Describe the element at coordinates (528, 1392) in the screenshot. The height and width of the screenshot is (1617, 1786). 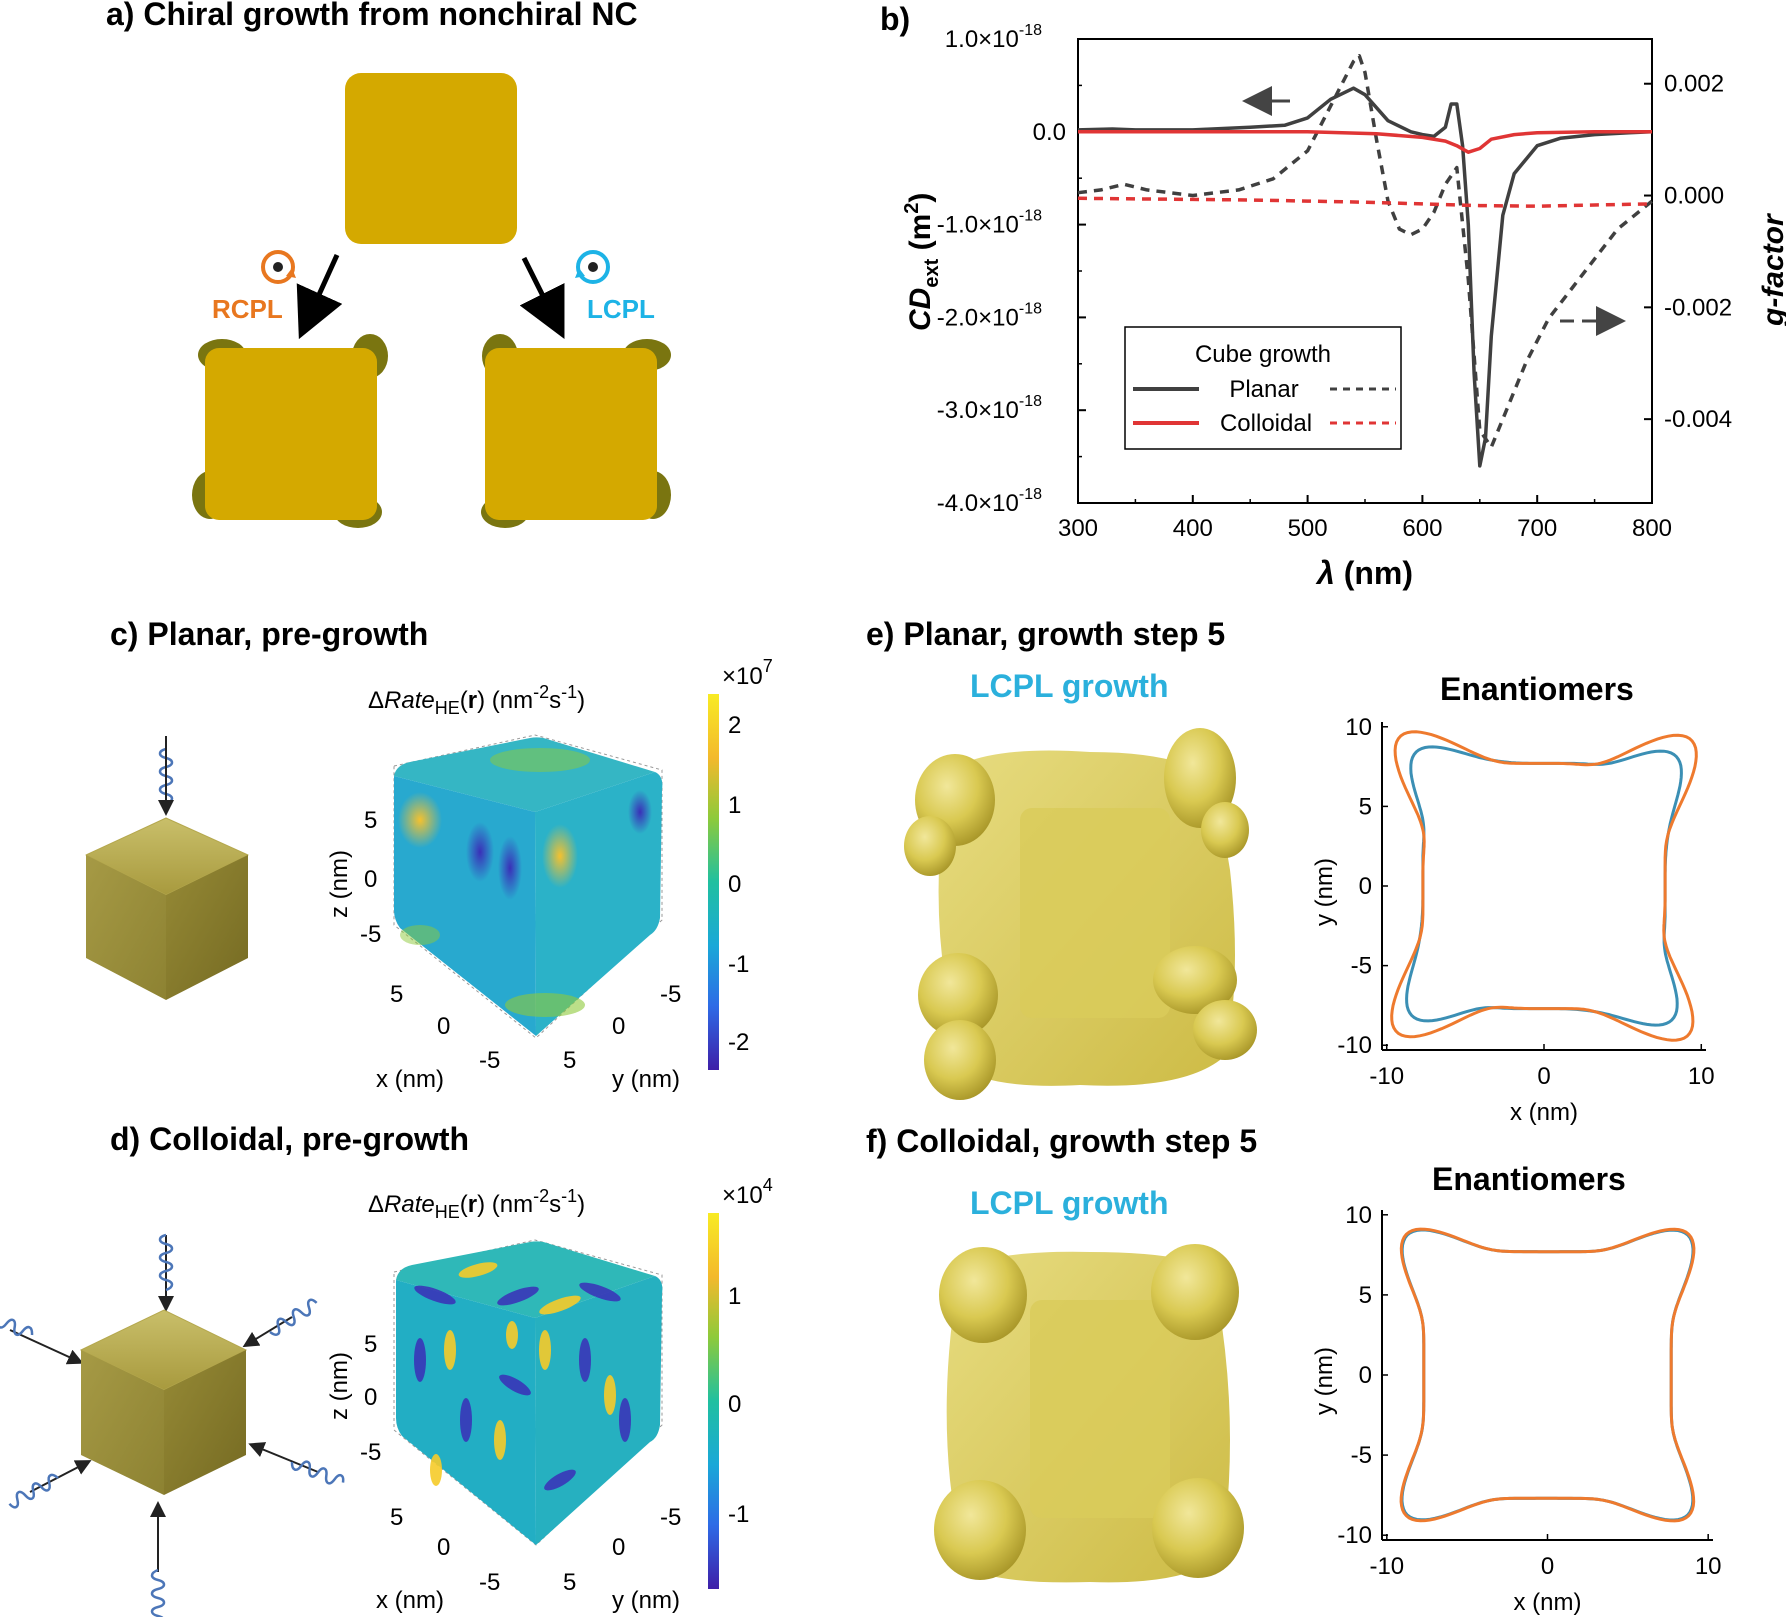
I see `heatmap-cube-d` at that location.